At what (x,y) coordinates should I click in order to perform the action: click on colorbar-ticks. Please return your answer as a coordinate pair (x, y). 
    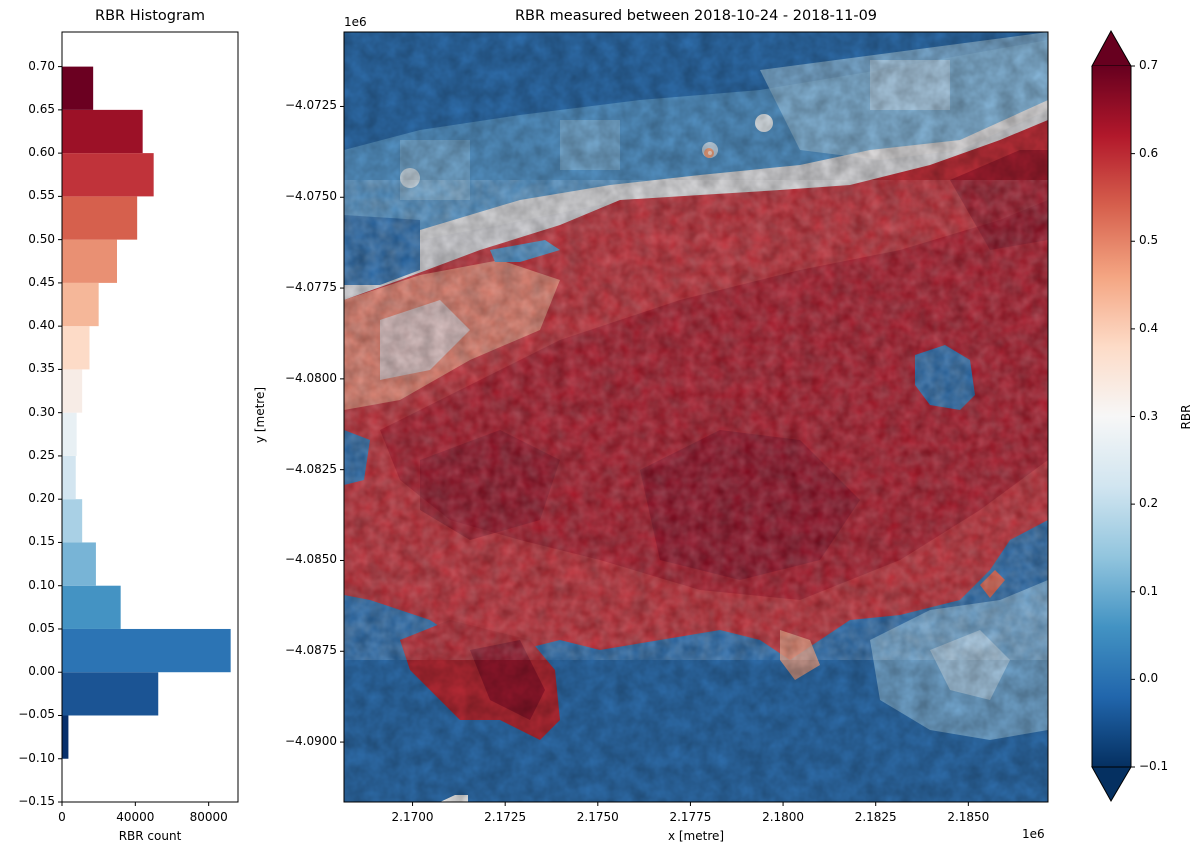
    Looking at the image, I should click on (1133, 416).